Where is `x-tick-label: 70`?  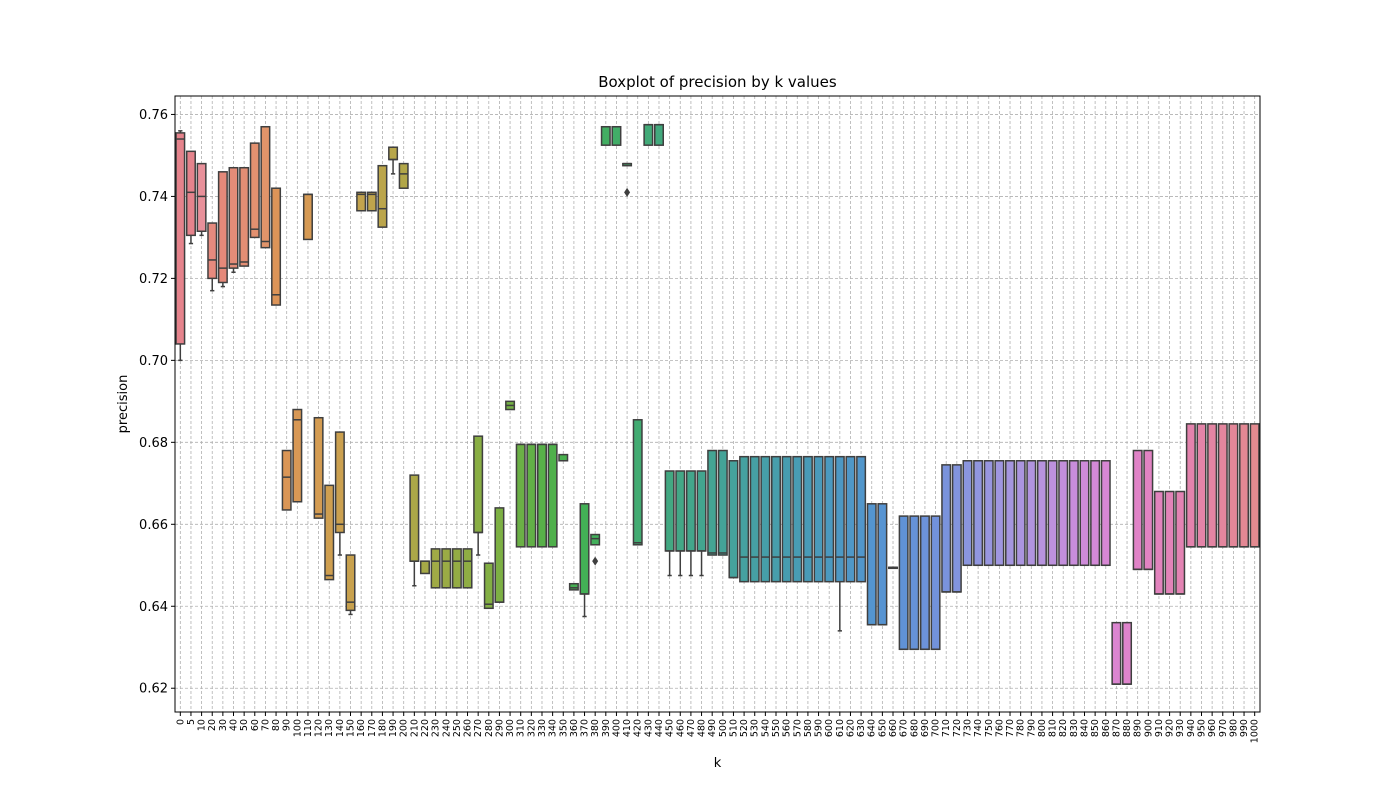 x-tick-label: 70 is located at coordinates (265, 725).